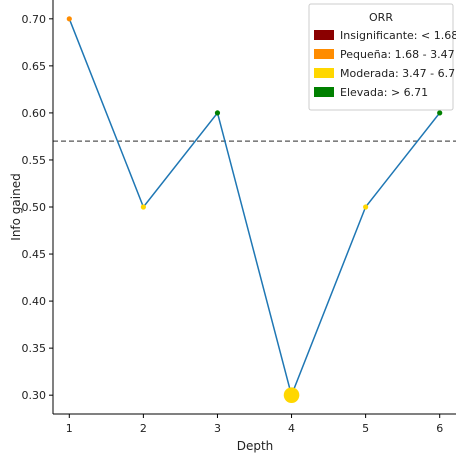 The height and width of the screenshot is (458, 456). I want to click on y-tick-label: 0.40, so click(34, 301).